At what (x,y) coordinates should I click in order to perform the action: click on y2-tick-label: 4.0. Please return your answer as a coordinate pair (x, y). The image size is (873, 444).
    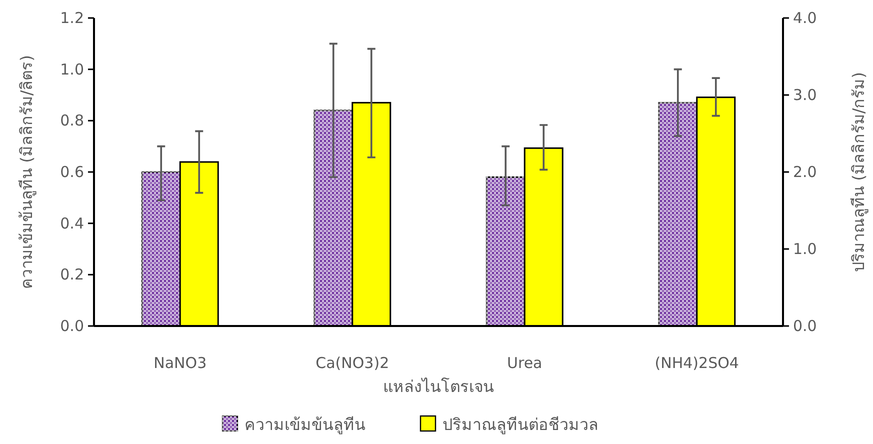
    Looking at the image, I should click on (805, 18).